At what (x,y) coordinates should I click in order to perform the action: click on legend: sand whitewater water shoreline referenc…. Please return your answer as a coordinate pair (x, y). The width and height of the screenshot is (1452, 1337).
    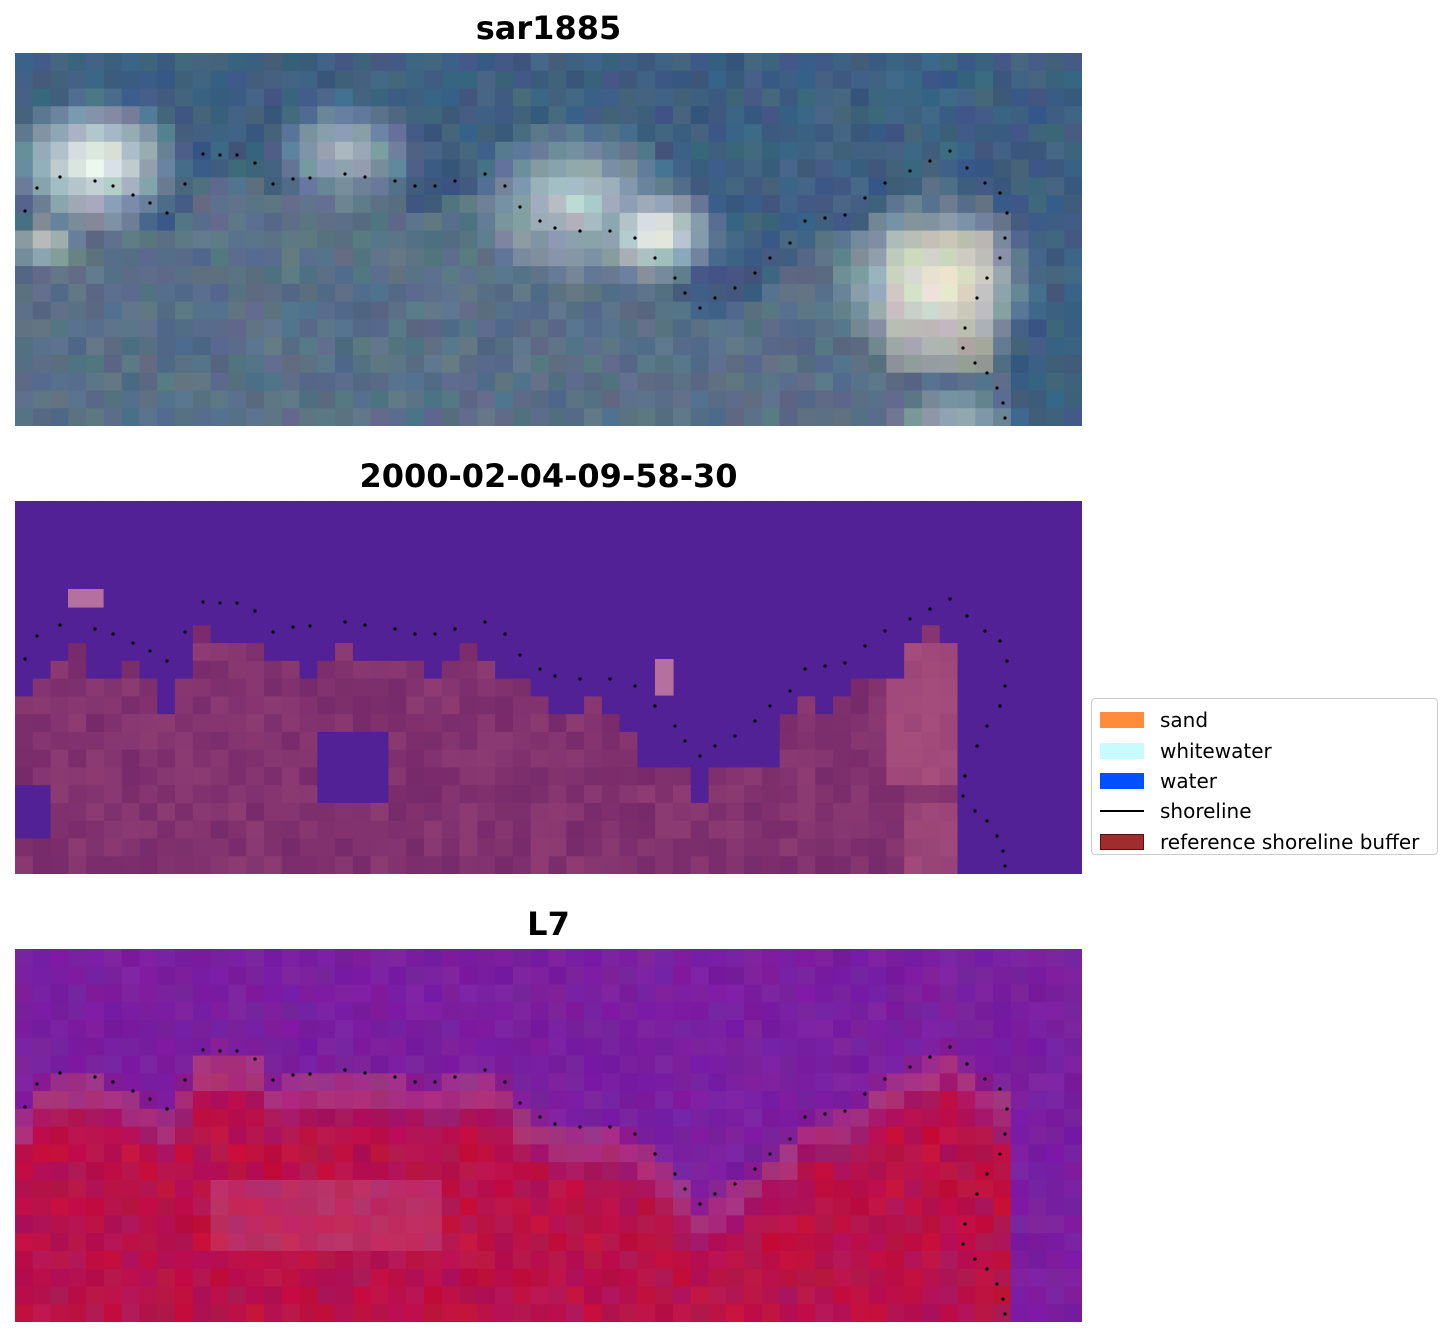
    Looking at the image, I should click on (1264, 776).